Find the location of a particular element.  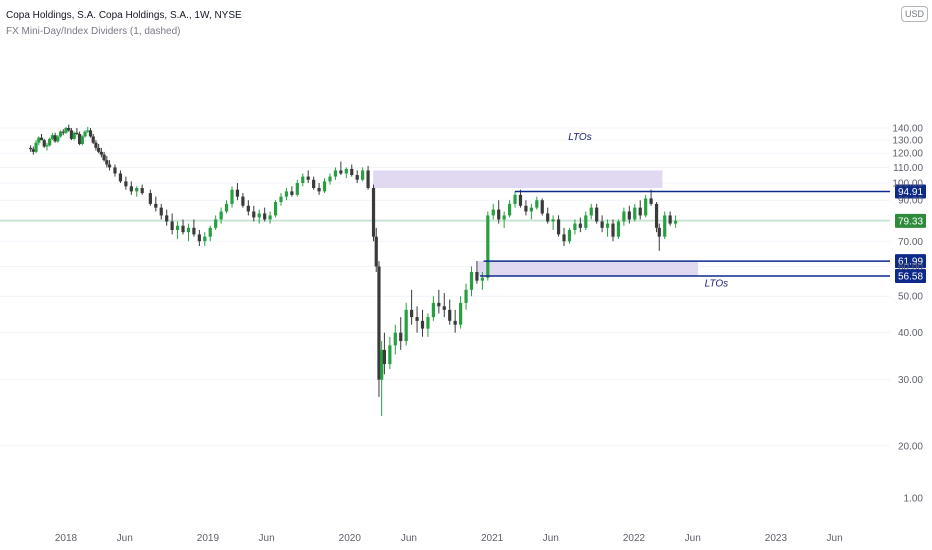

zone-rect is located at coordinates (518, 179).